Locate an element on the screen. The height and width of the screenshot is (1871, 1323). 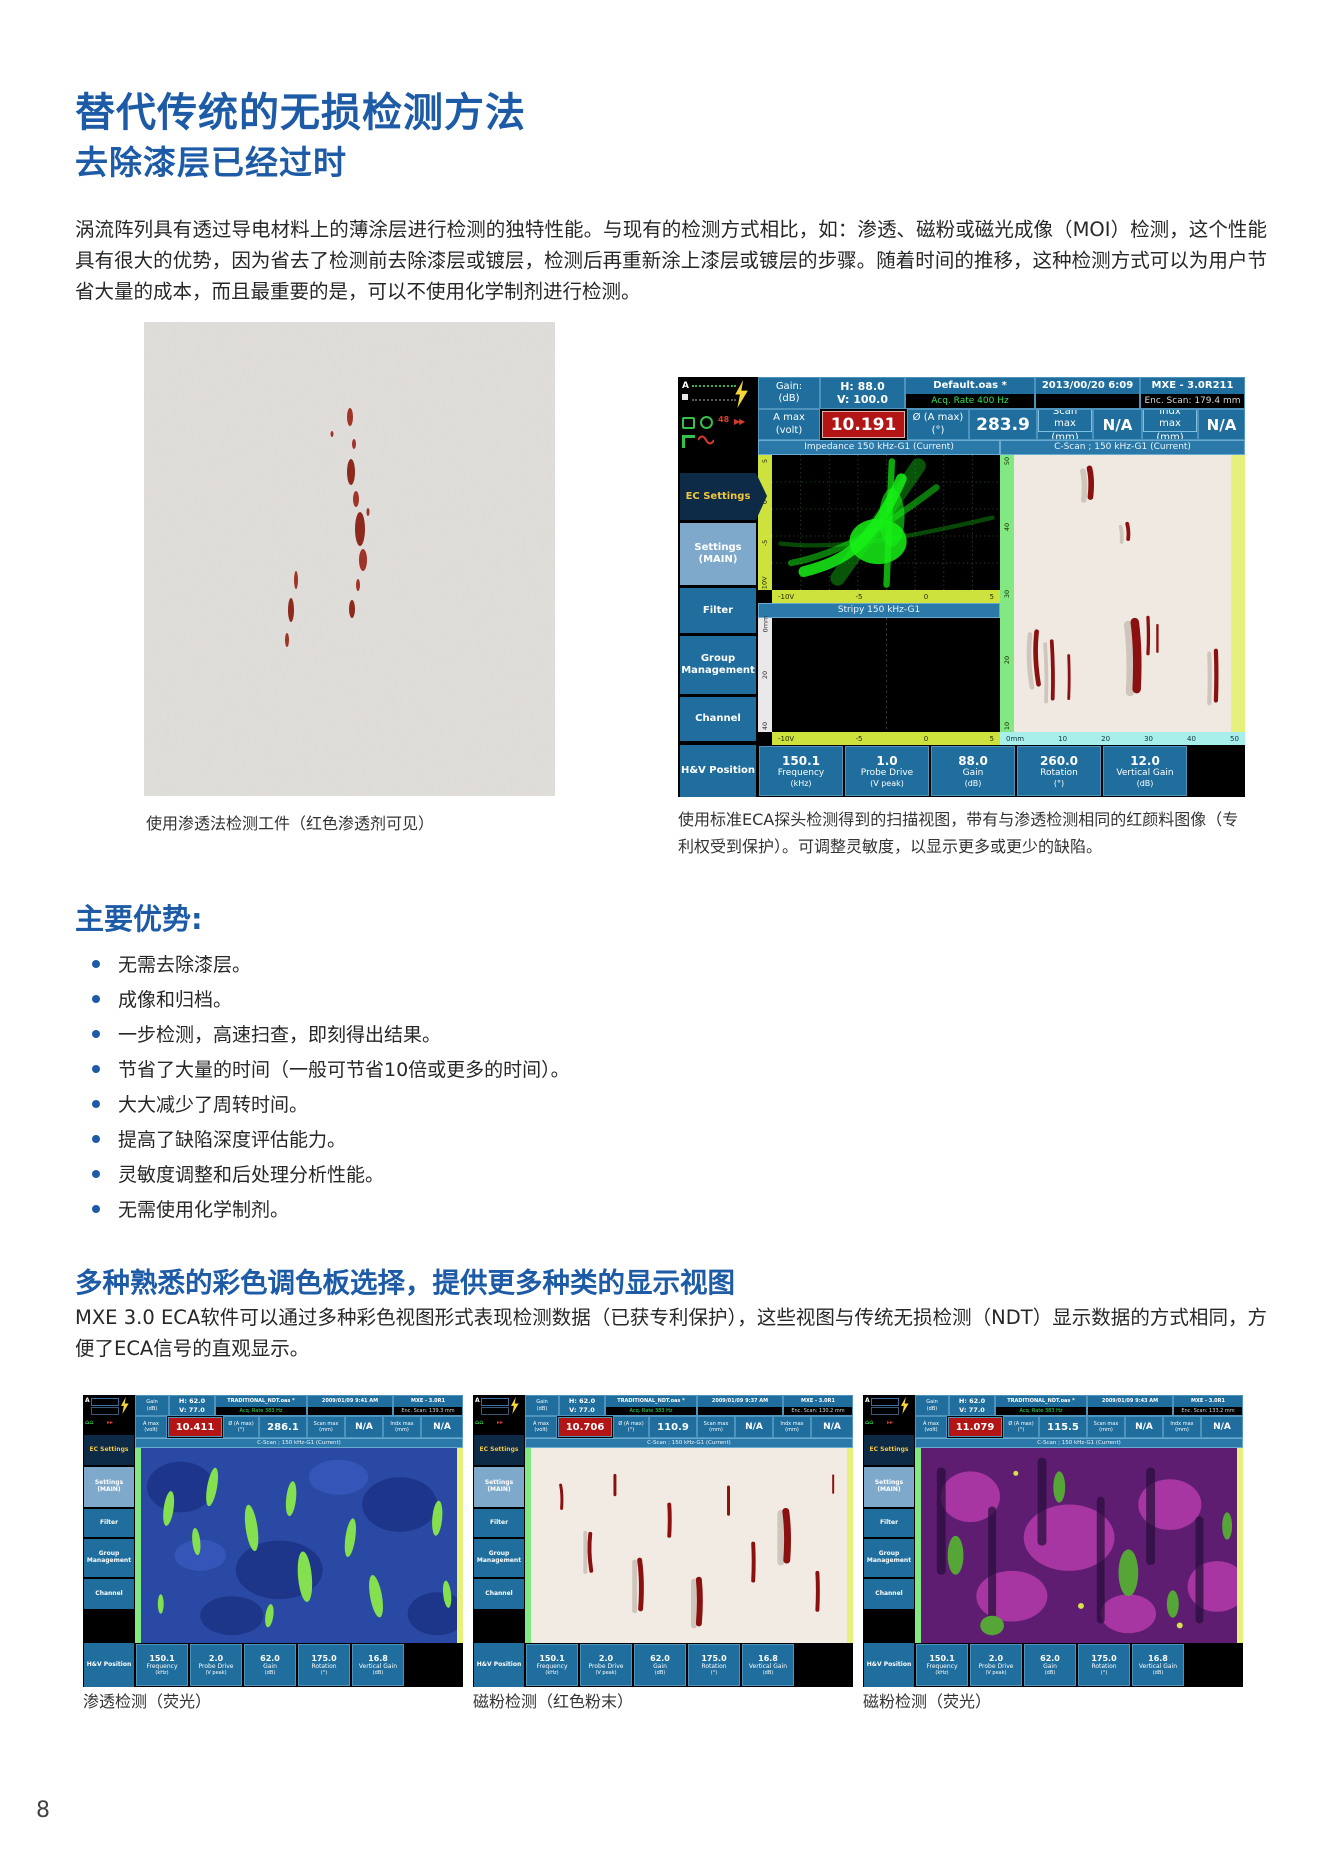
photo-caption: 使用渗透法检测工件（红色渗透剂可见） is located at coordinates (290, 823).